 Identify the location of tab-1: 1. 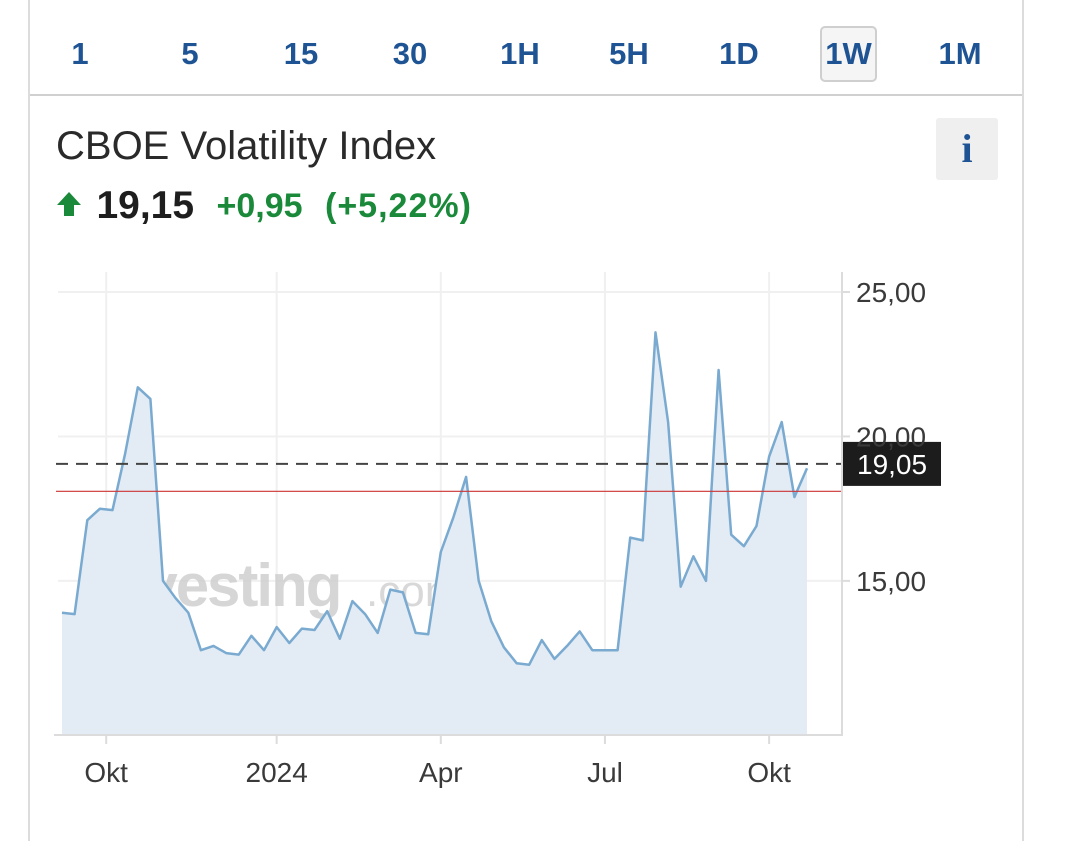
(80, 53).